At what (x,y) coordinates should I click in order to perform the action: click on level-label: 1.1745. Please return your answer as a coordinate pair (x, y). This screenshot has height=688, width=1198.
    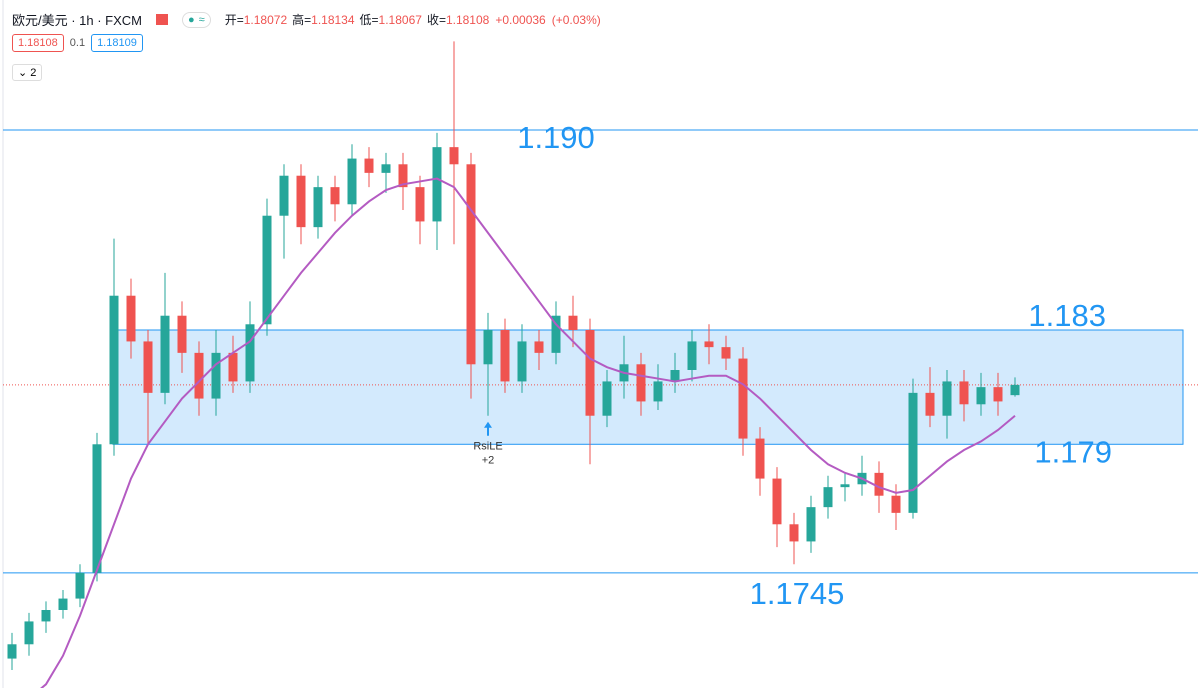
    Looking at the image, I should click on (797, 593).